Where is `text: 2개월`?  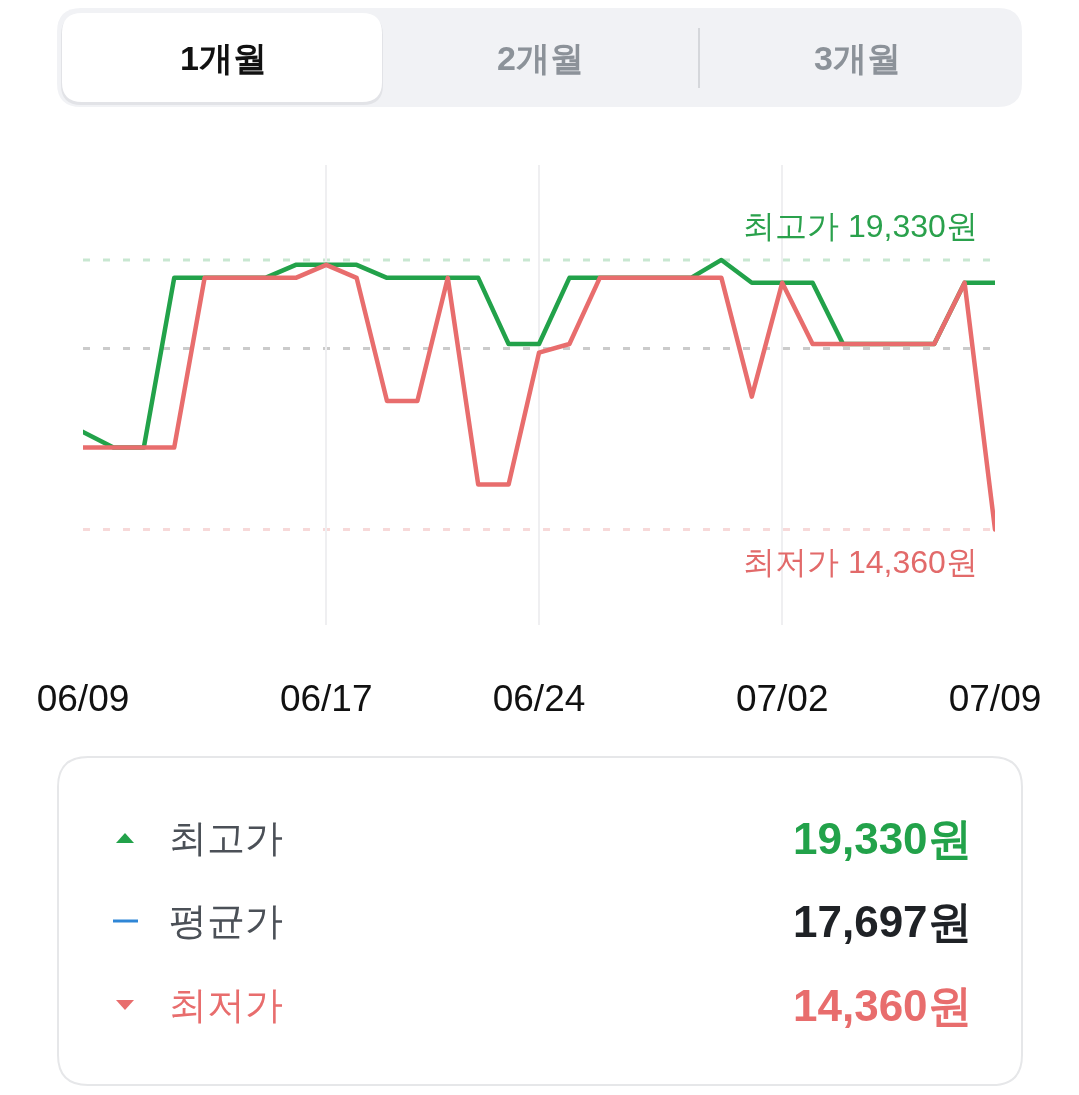
text: 2개월 is located at coordinates (540, 58).